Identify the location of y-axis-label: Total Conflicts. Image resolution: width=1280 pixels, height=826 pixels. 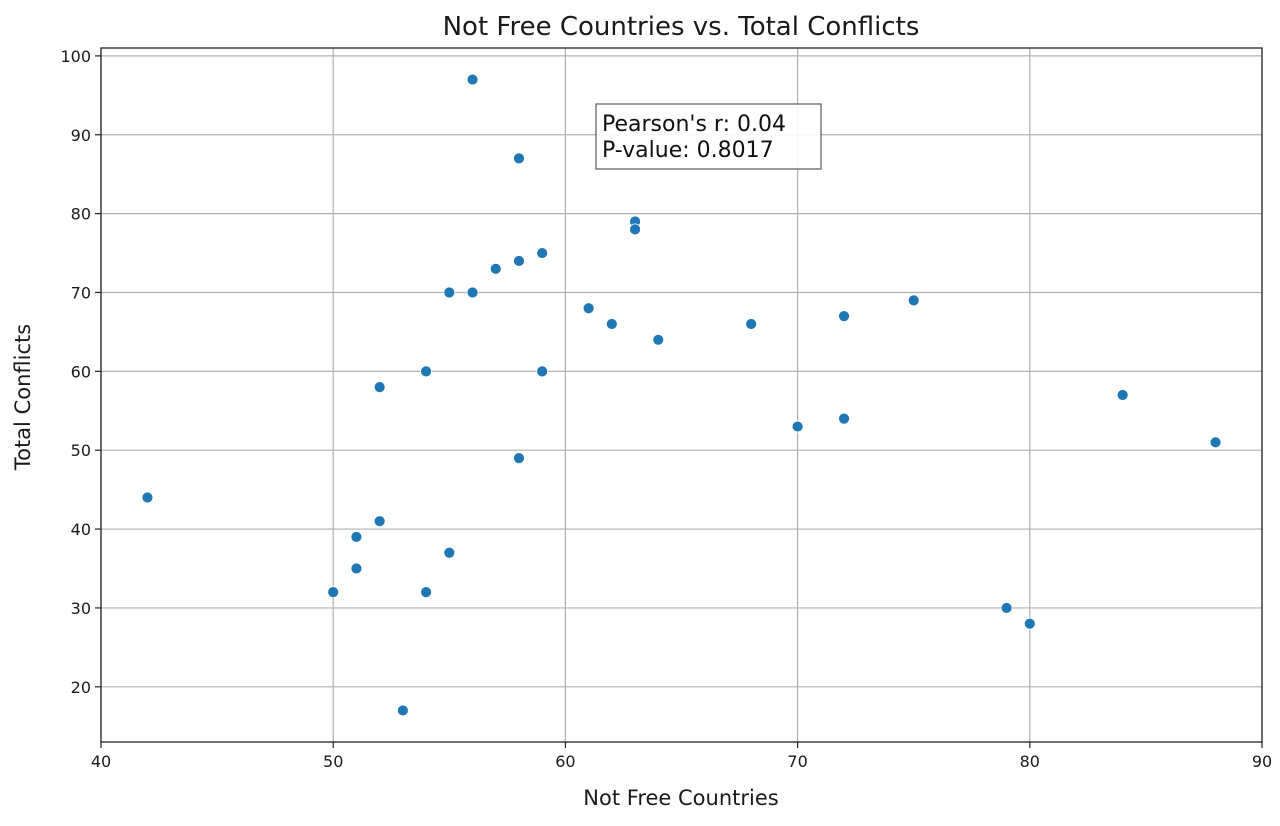
(23, 397).